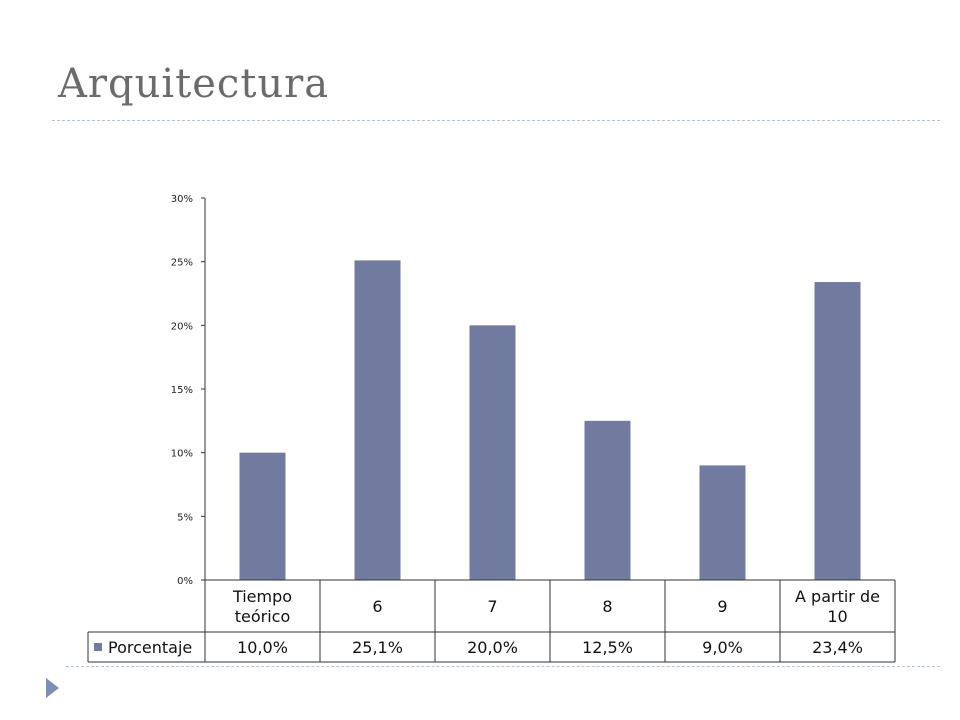 The height and width of the screenshot is (720, 960). I want to click on footer-divider, so click(503, 666).